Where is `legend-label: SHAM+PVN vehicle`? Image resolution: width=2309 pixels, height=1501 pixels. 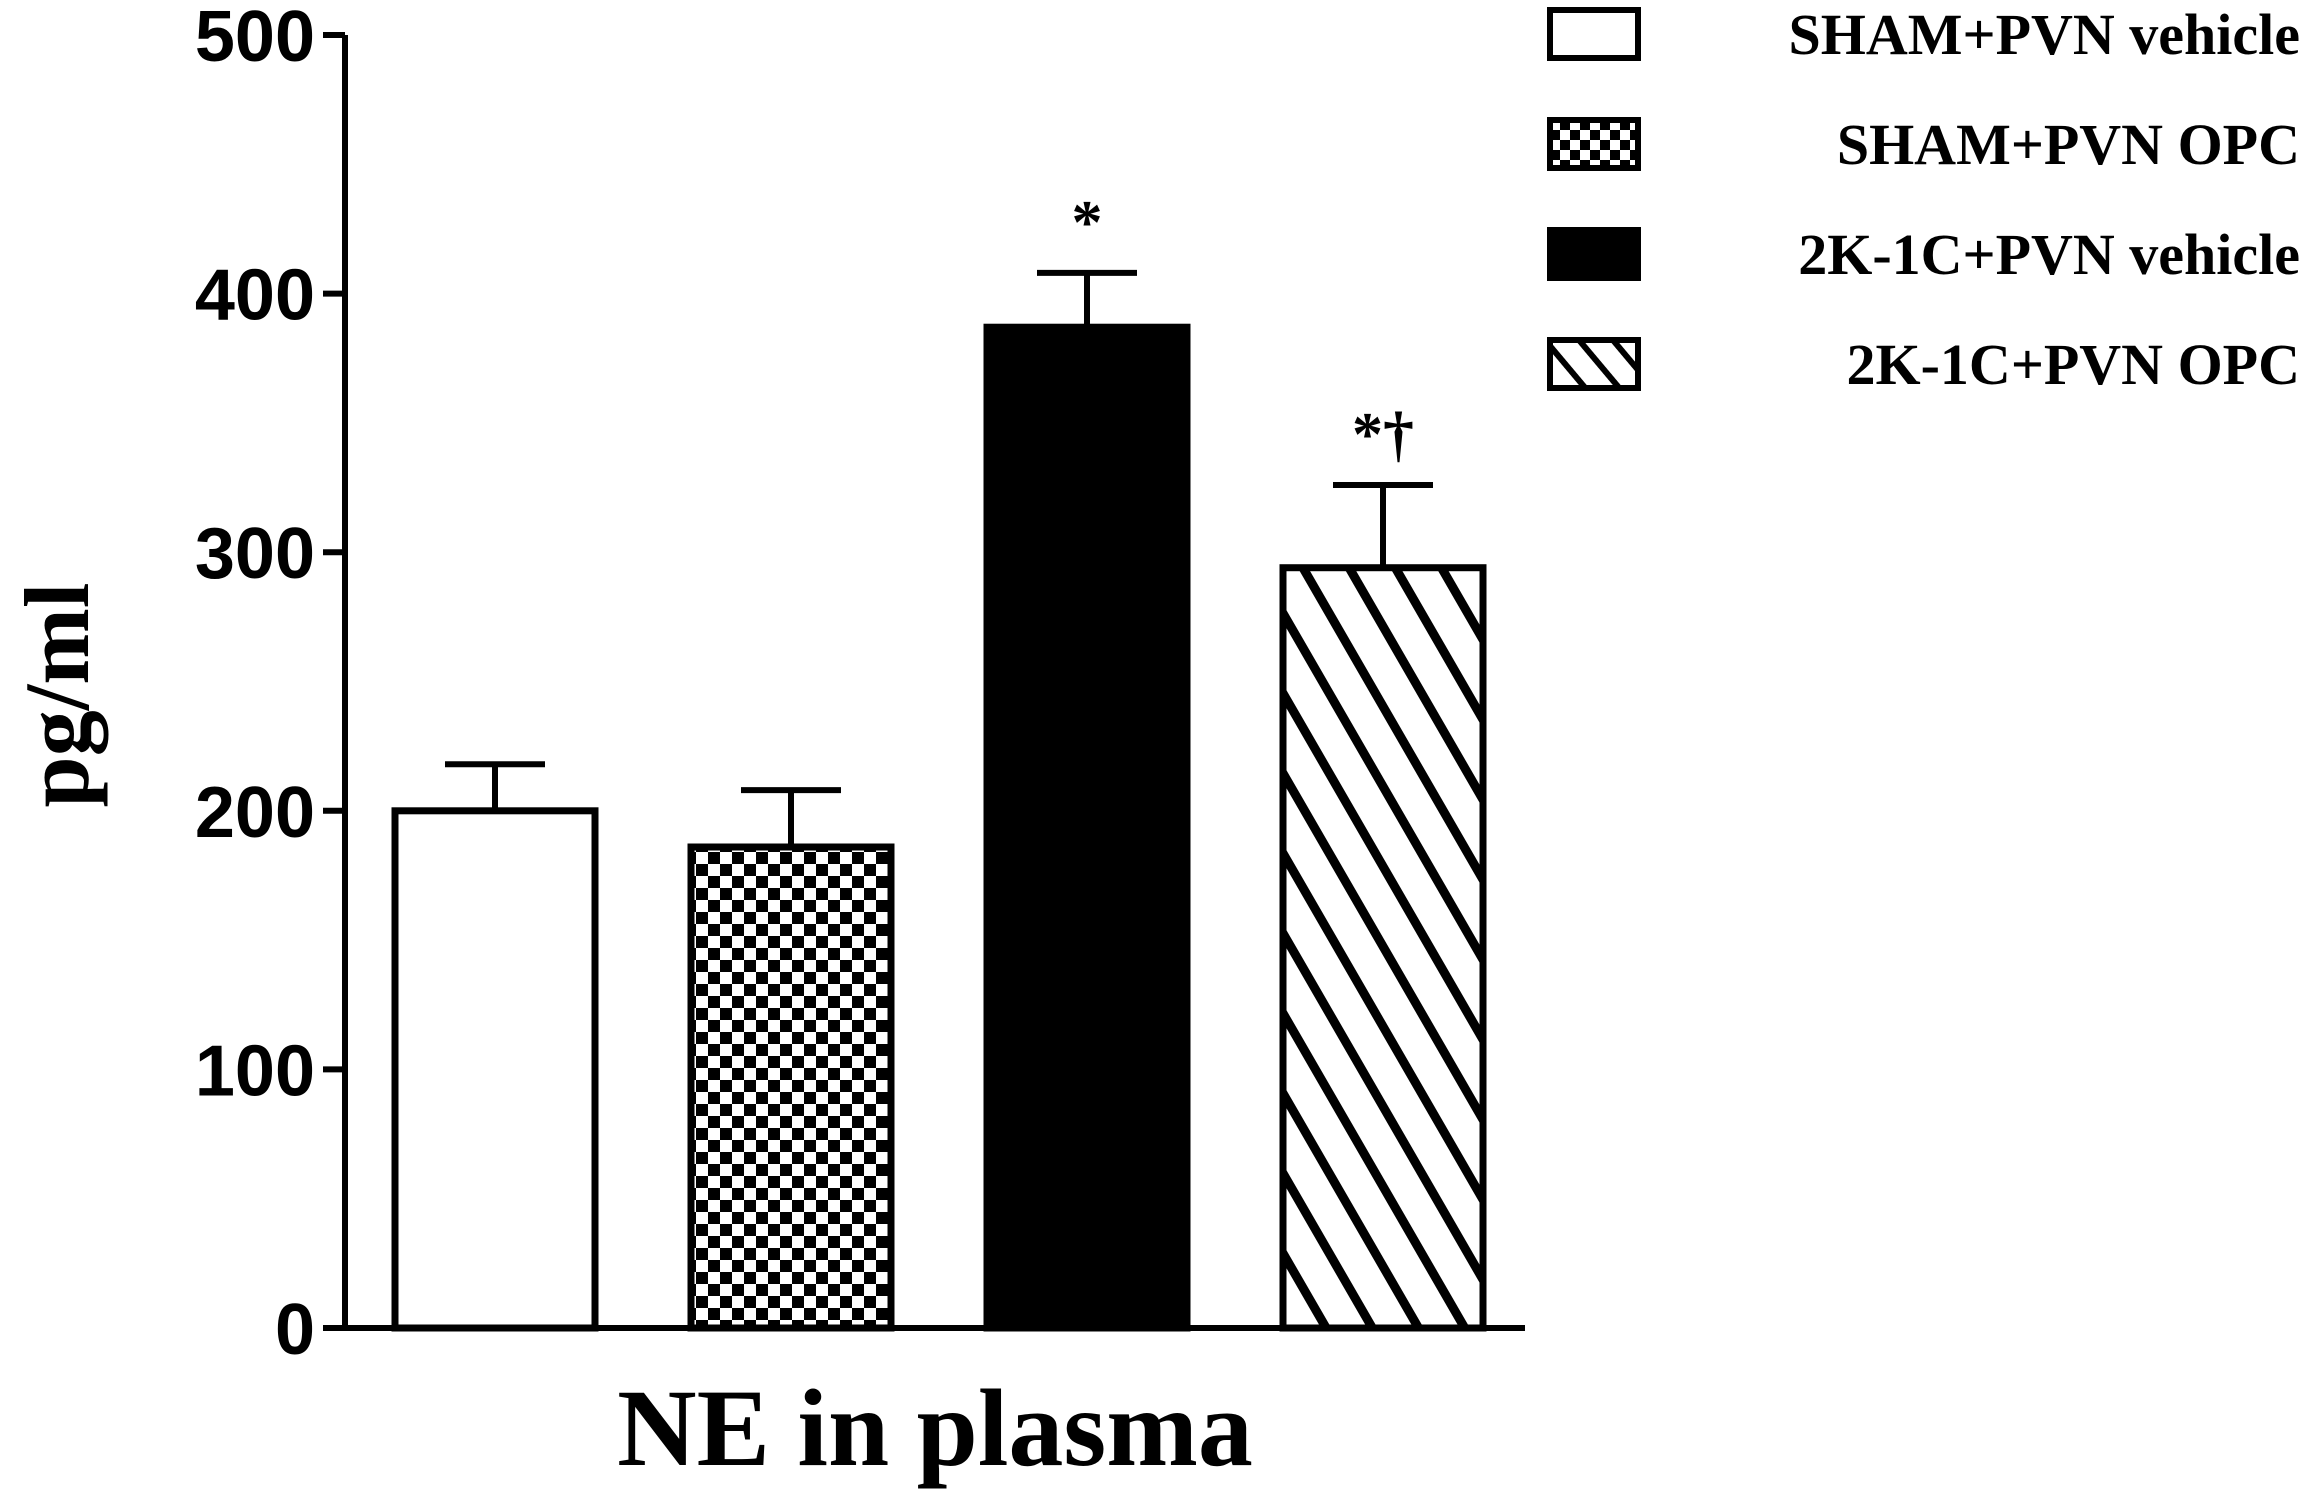
legend-label: SHAM+PVN vehicle is located at coordinates (2044, 34).